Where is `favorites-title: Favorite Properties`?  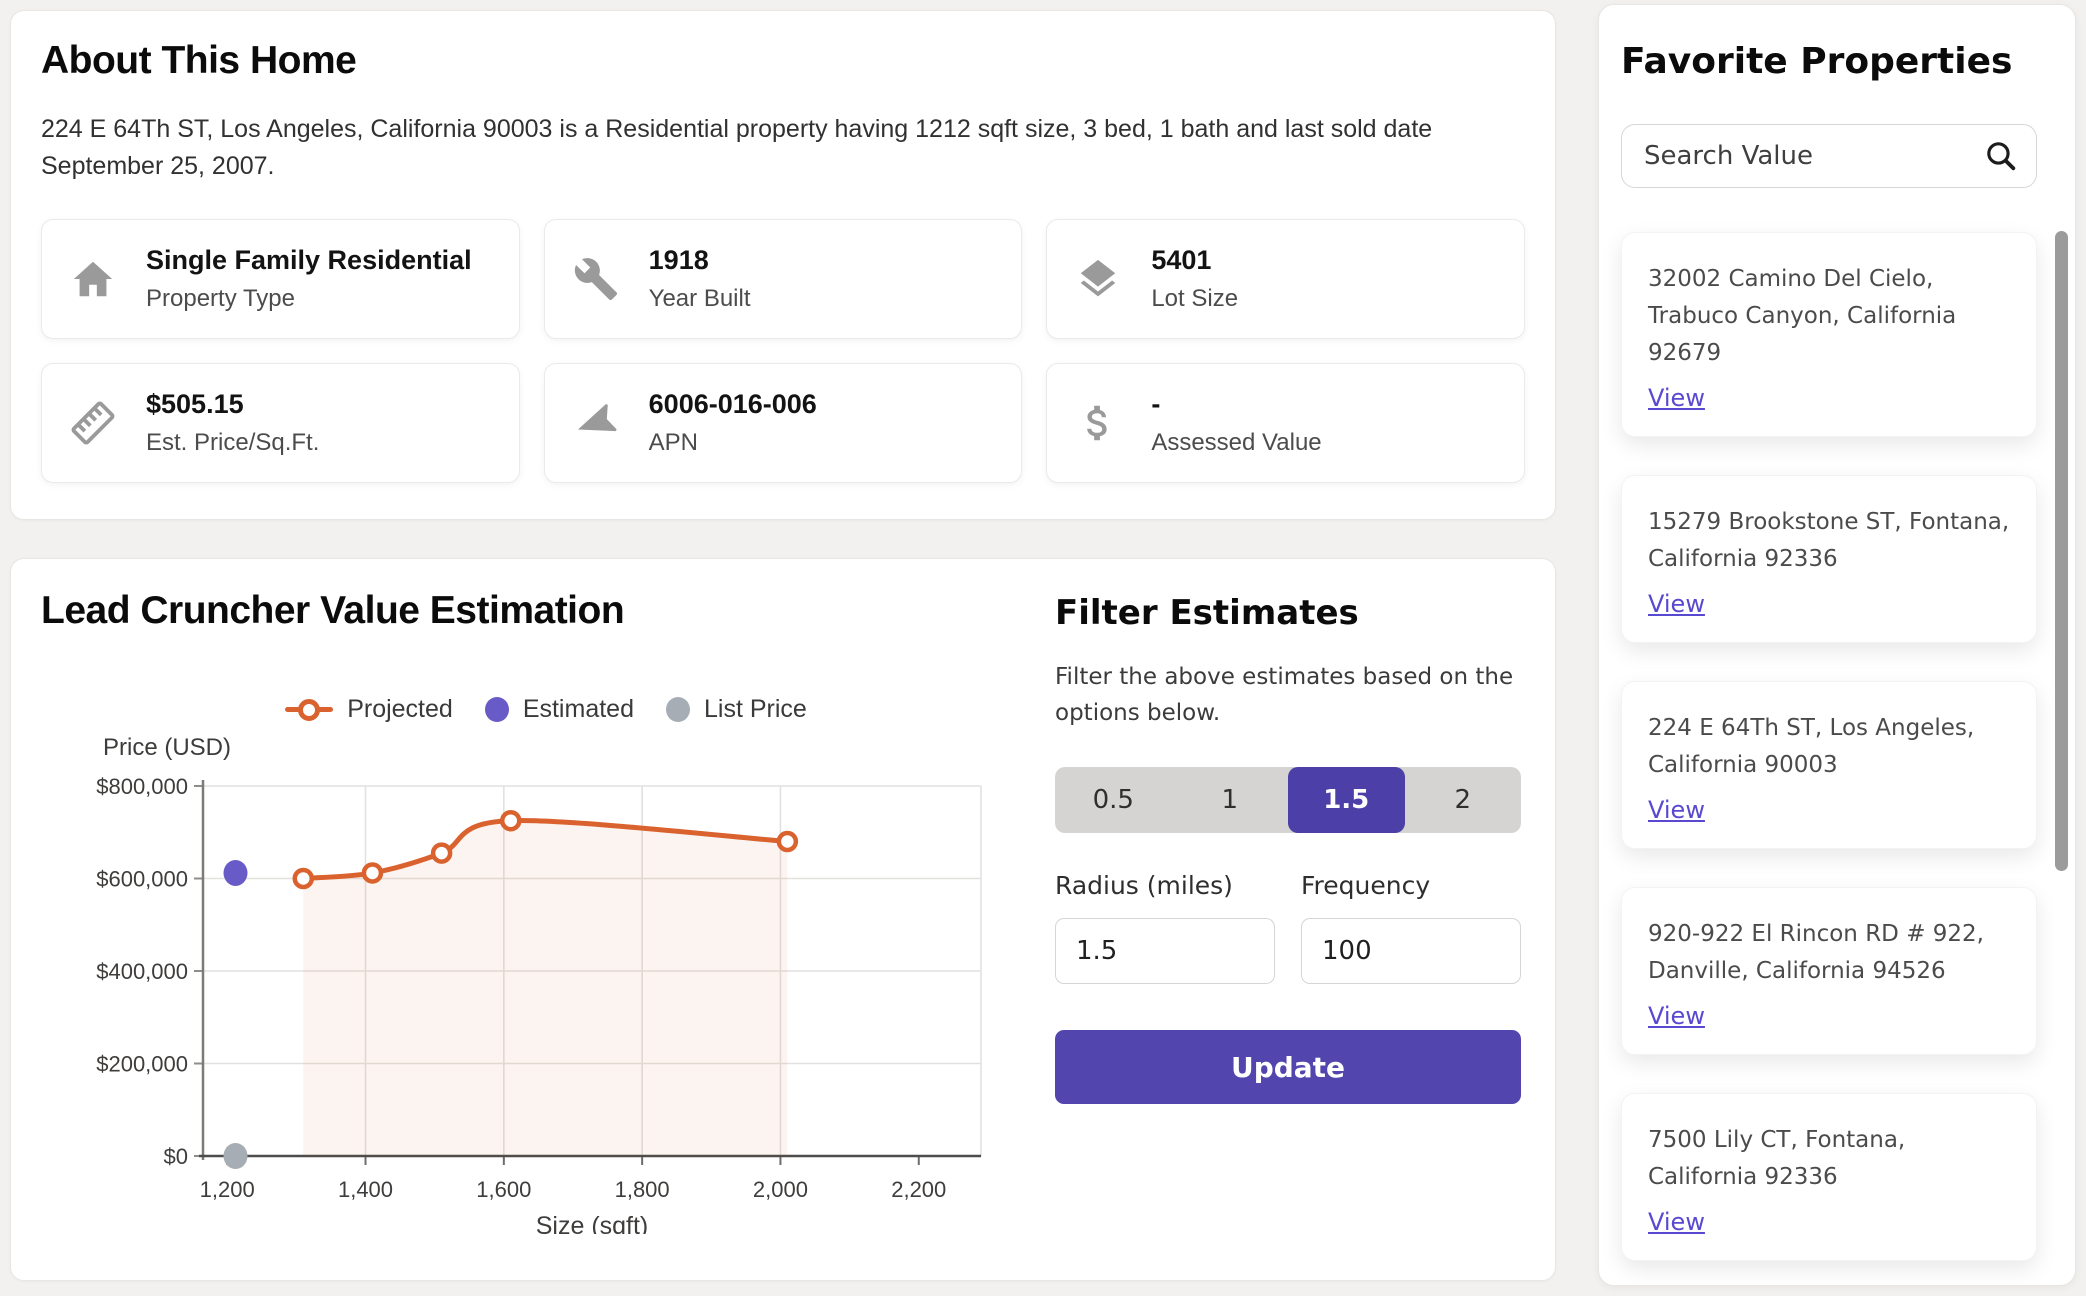
favorites-title: Favorite Properties is located at coordinates (1817, 61).